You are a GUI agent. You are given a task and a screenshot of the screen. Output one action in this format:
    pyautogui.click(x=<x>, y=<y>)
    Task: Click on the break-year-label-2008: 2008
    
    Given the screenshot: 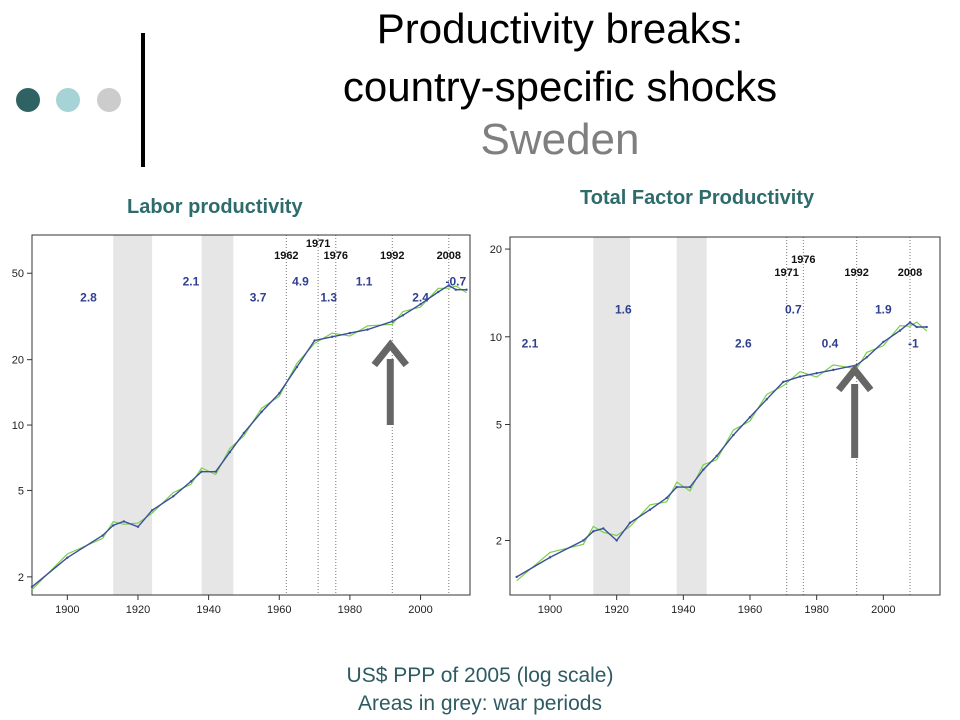 What is the action you would take?
    pyautogui.click(x=910, y=273)
    